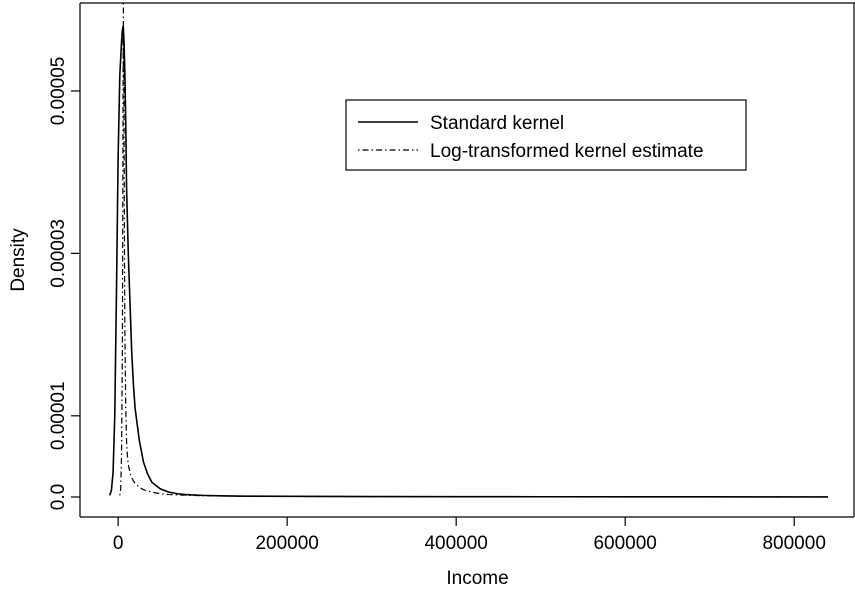  What do you see at coordinates (567, 151) in the screenshot?
I see `legend-label-log-kernel: Log-transformed kernel estimate` at bounding box center [567, 151].